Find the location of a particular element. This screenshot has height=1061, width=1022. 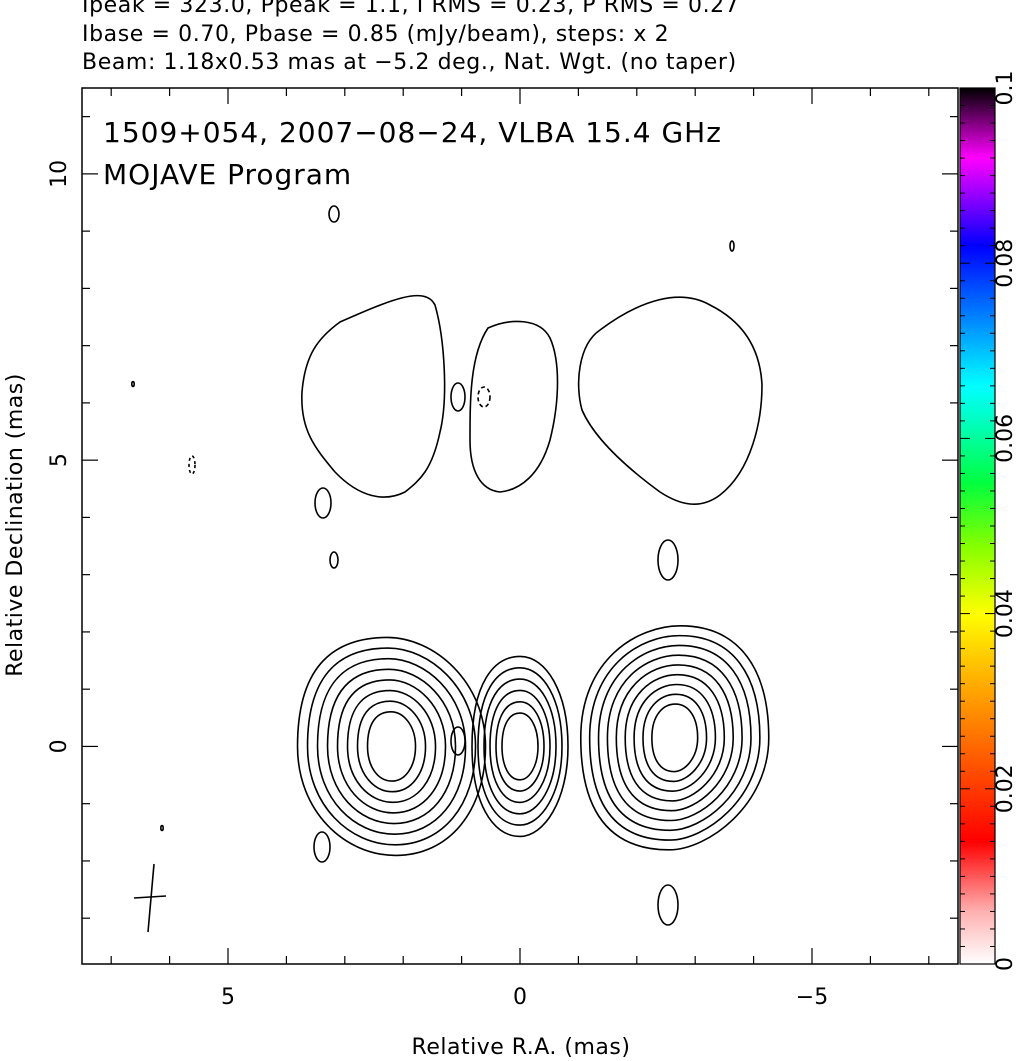

contour-upper-east is located at coordinates (373, 396).